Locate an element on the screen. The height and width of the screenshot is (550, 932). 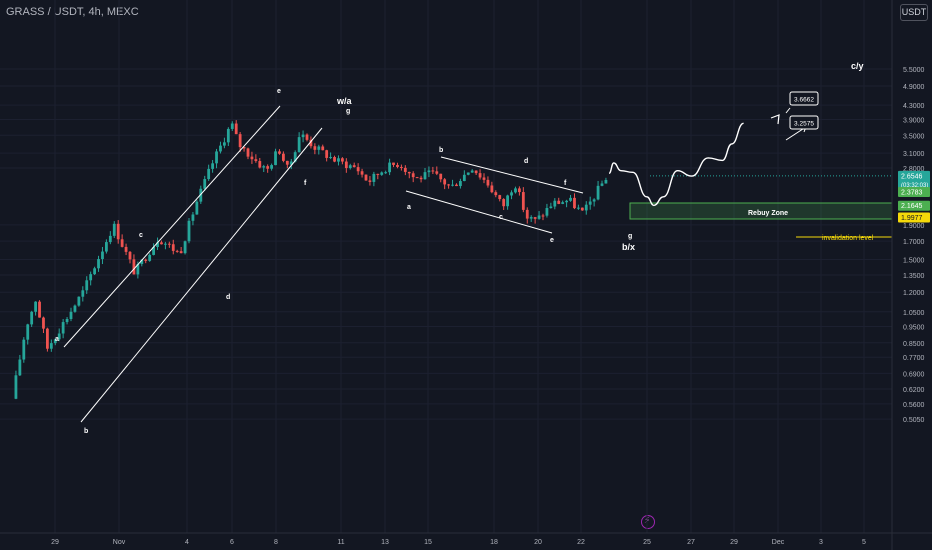
wave-label: b is located at coordinates (86, 431).